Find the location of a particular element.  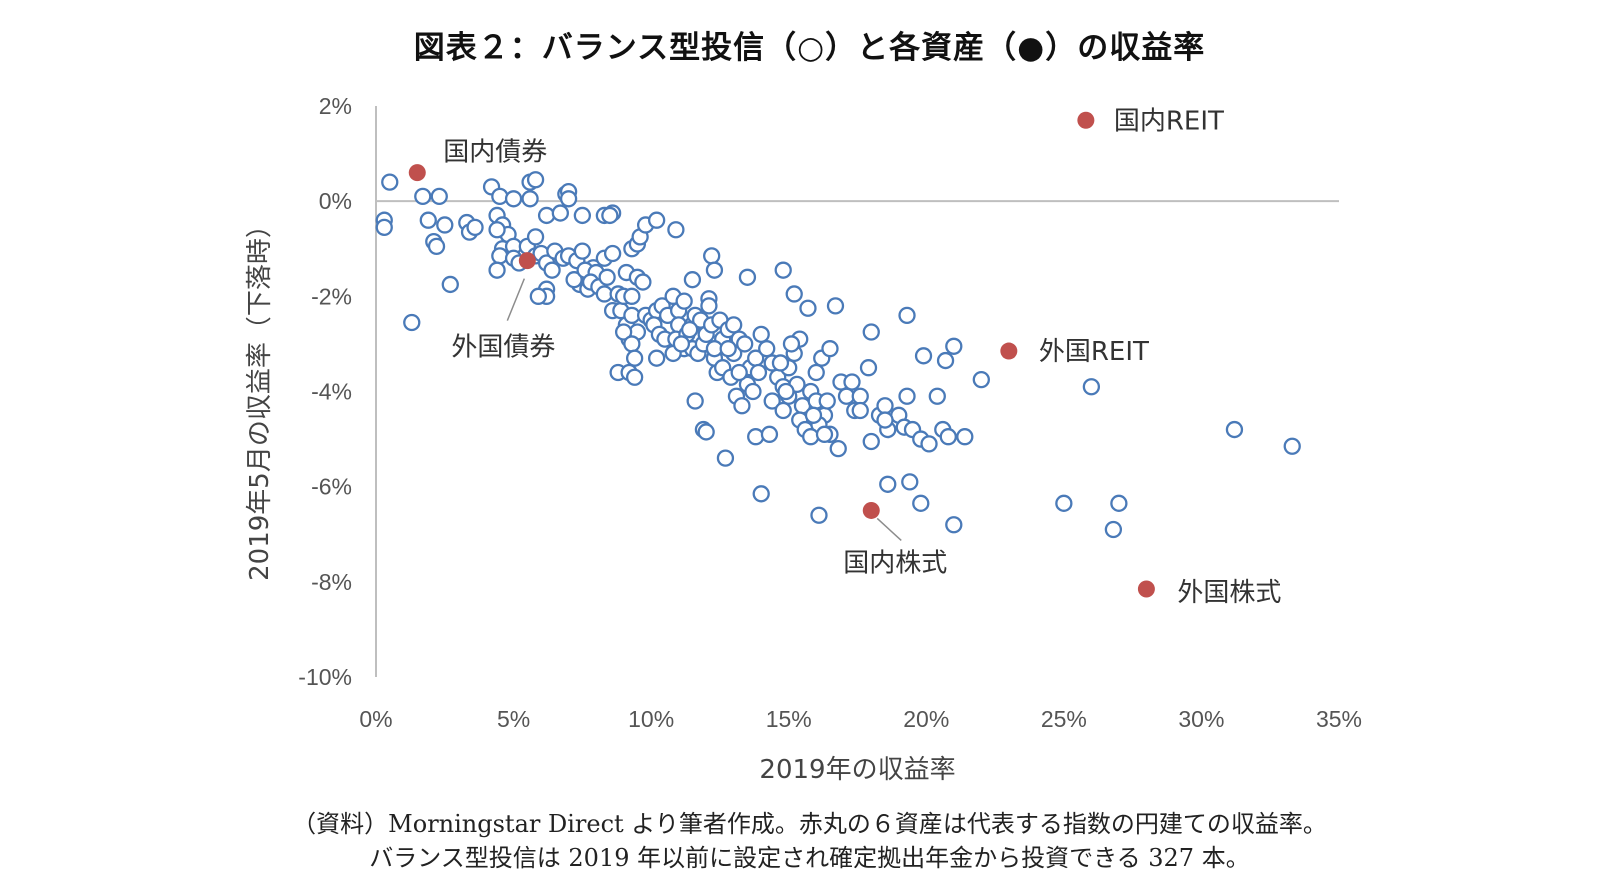

chart-title: 図表２：バランス型投信（○）と各資産（●）の収益率 is located at coordinates (809, 48).